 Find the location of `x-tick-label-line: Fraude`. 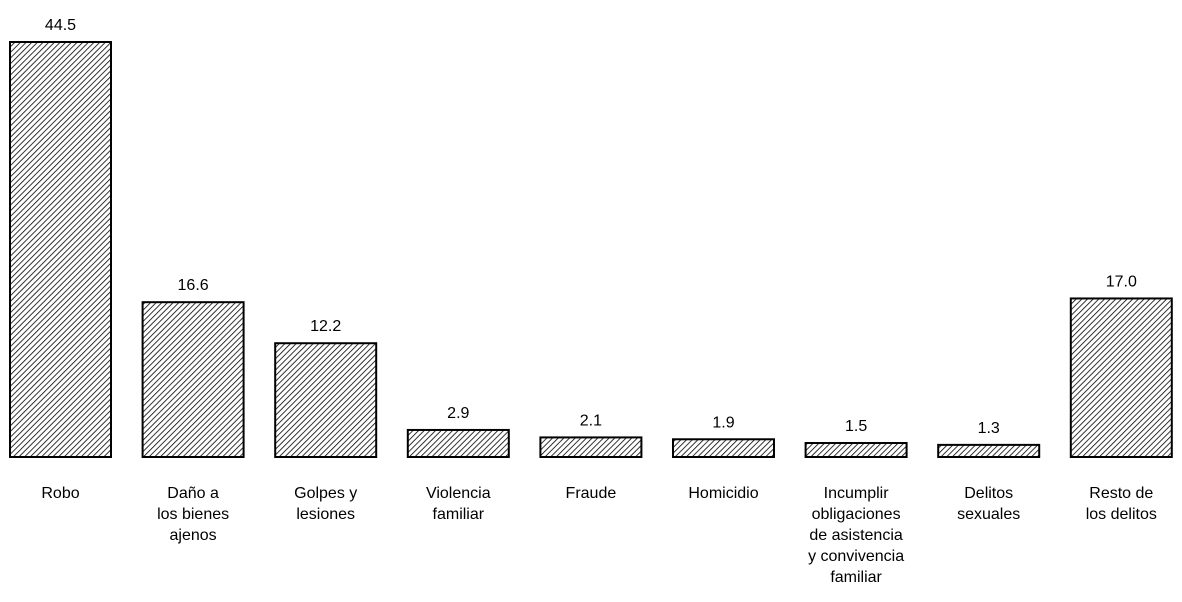

x-tick-label-line: Fraude is located at coordinates (591, 493).